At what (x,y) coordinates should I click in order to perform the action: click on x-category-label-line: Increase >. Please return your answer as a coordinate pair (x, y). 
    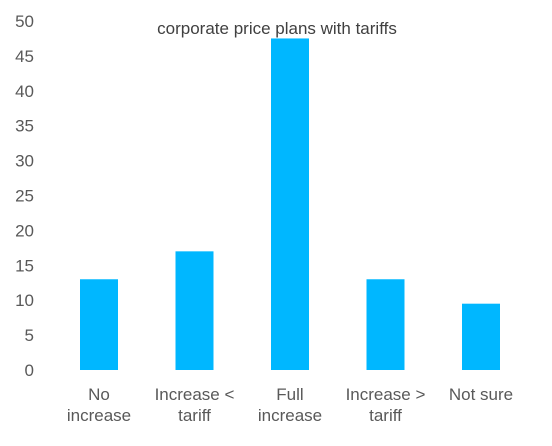
    Looking at the image, I should click on (386, 394).